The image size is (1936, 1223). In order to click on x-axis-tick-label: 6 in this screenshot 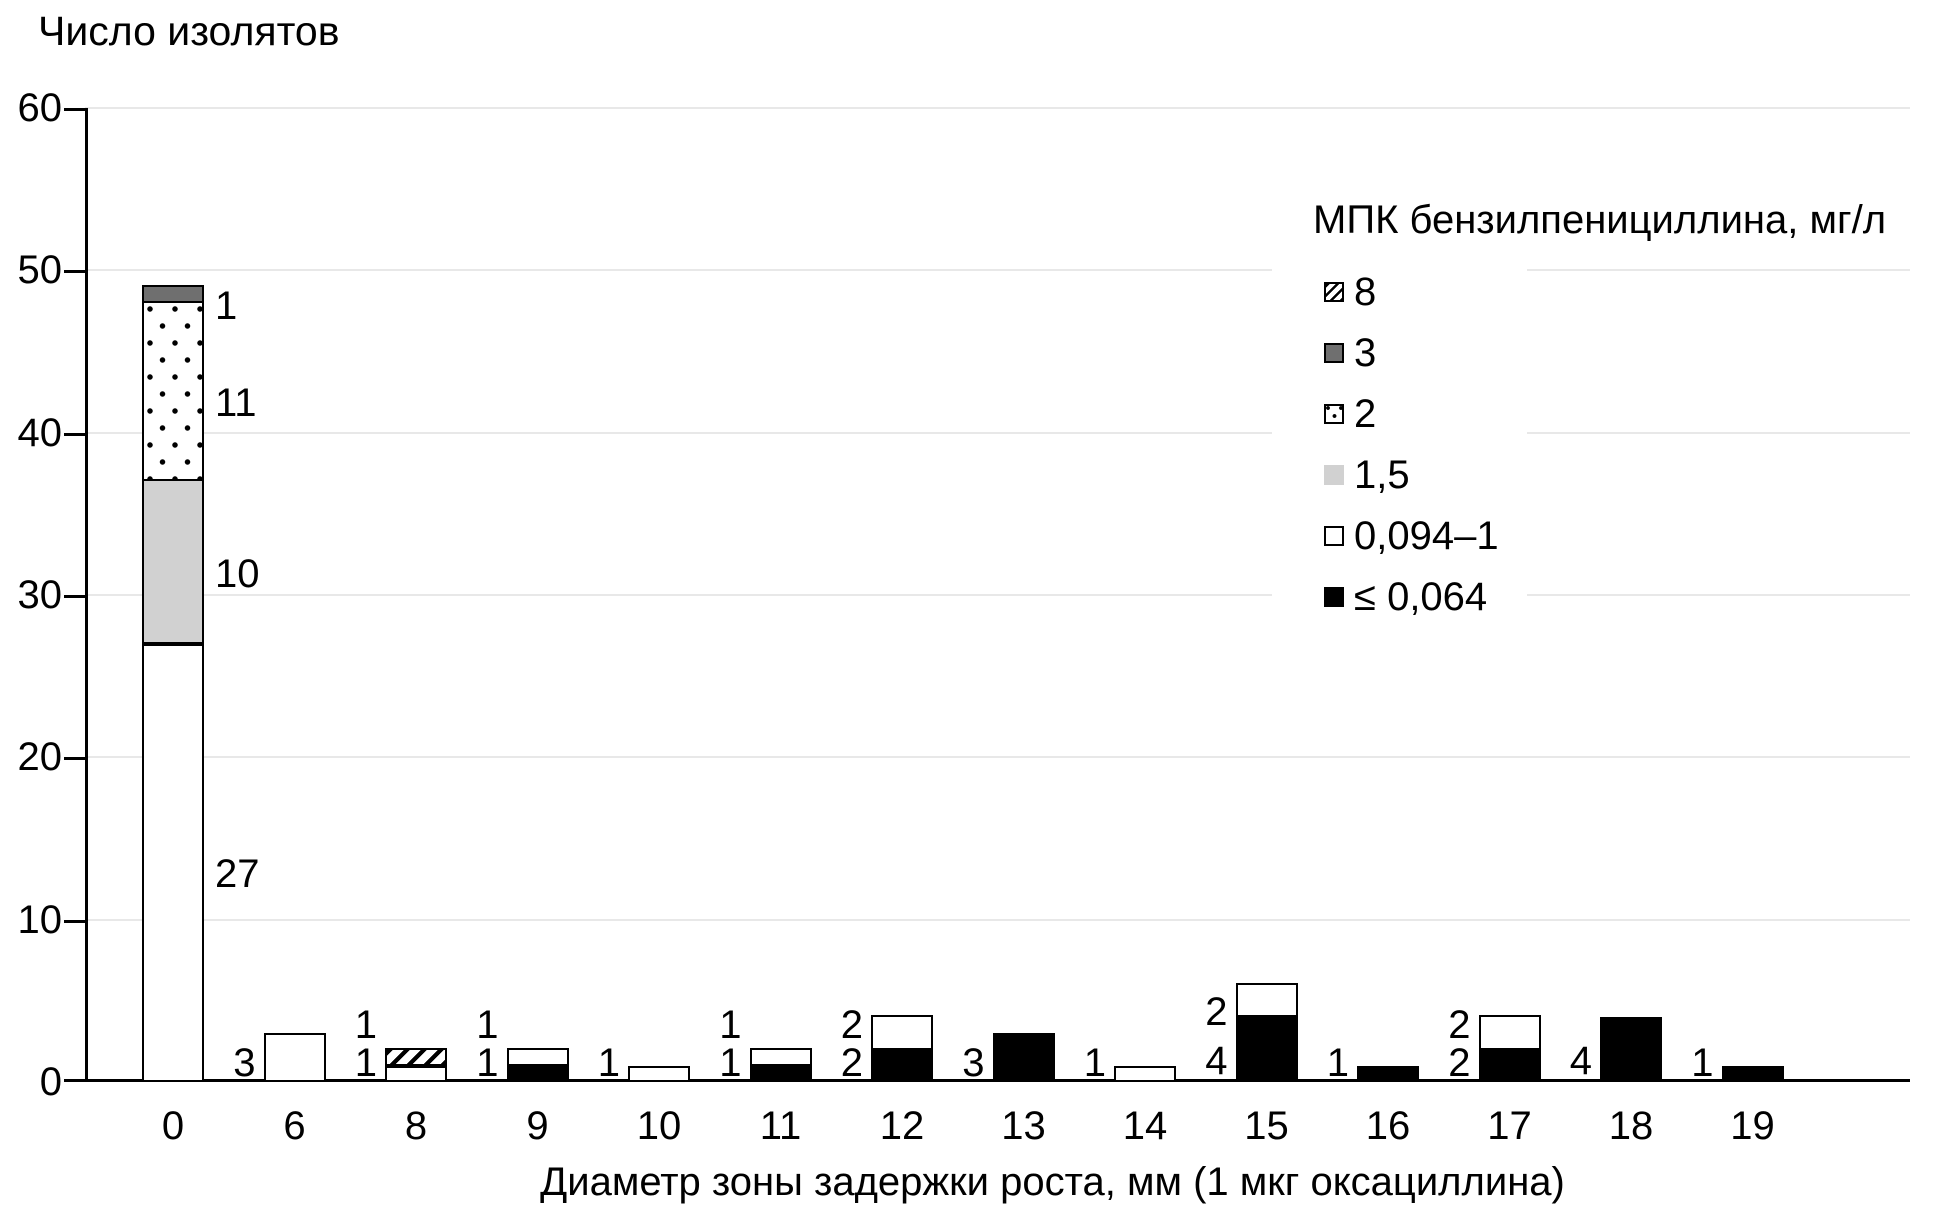, I will do `click(294, 1126)`.